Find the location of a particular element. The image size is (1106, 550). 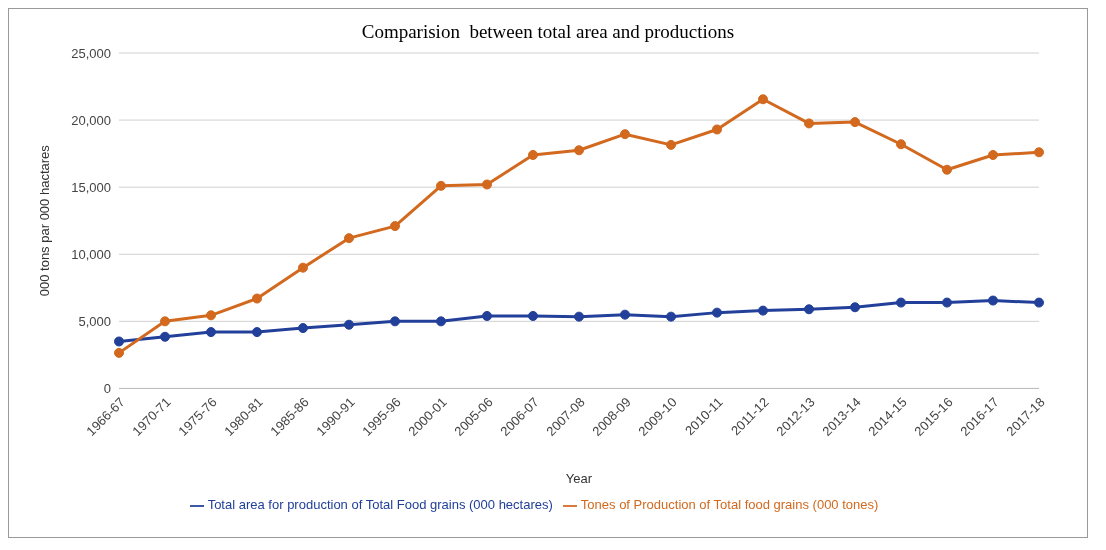

y-tick-label: 15,000 is located at coordinates (91, 187).